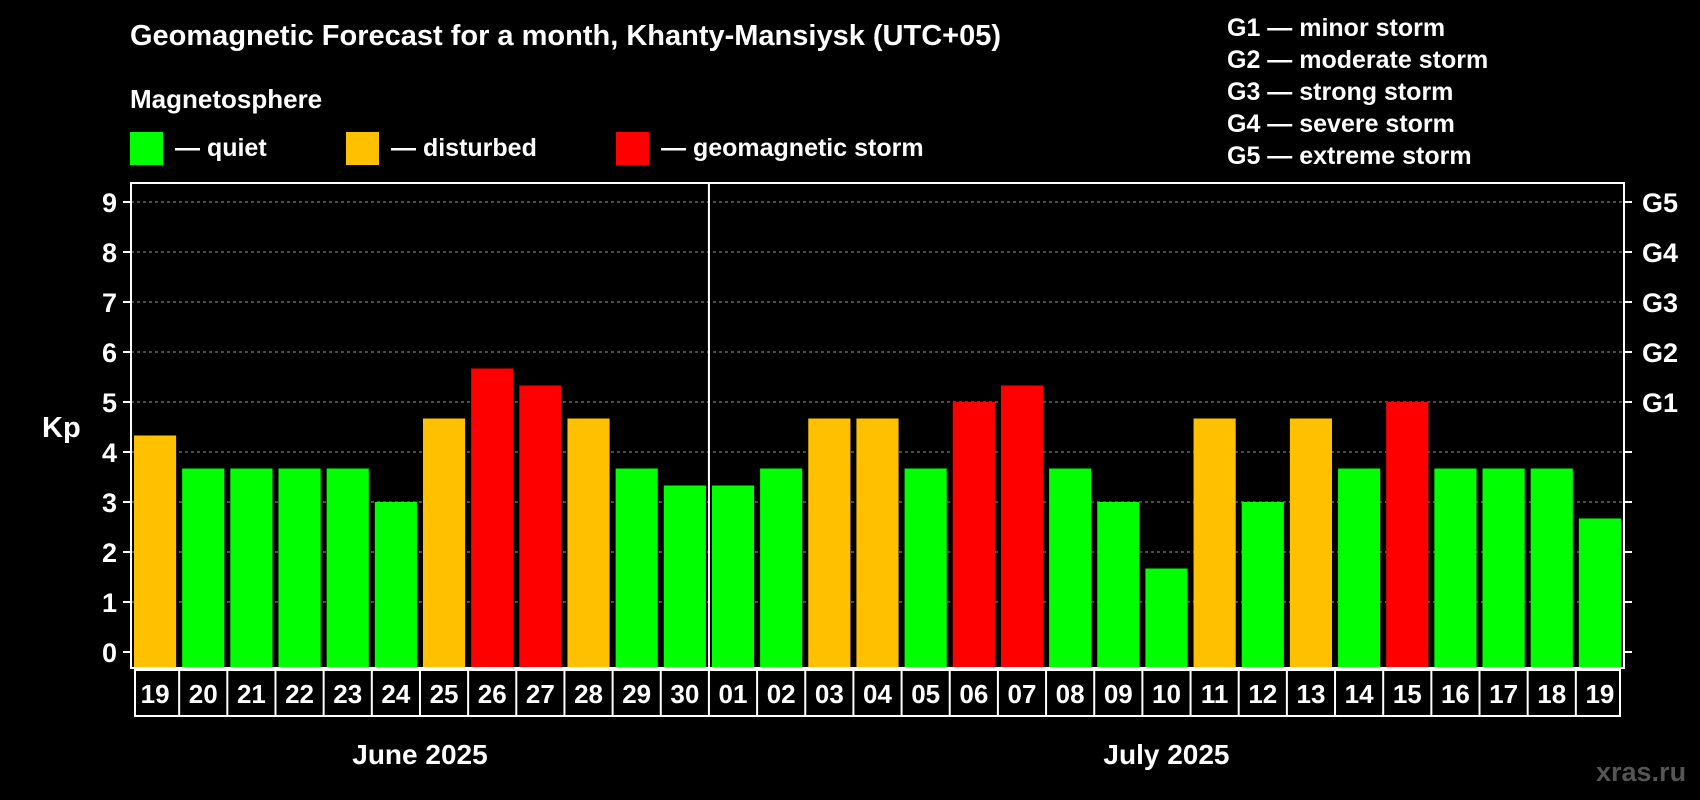 The height and width of the screenshot is (800, 1700). What do you see at coordinates (733, 694) in the screenshot?
I see `day-label-12: 01` at bounding box center [733, 694].